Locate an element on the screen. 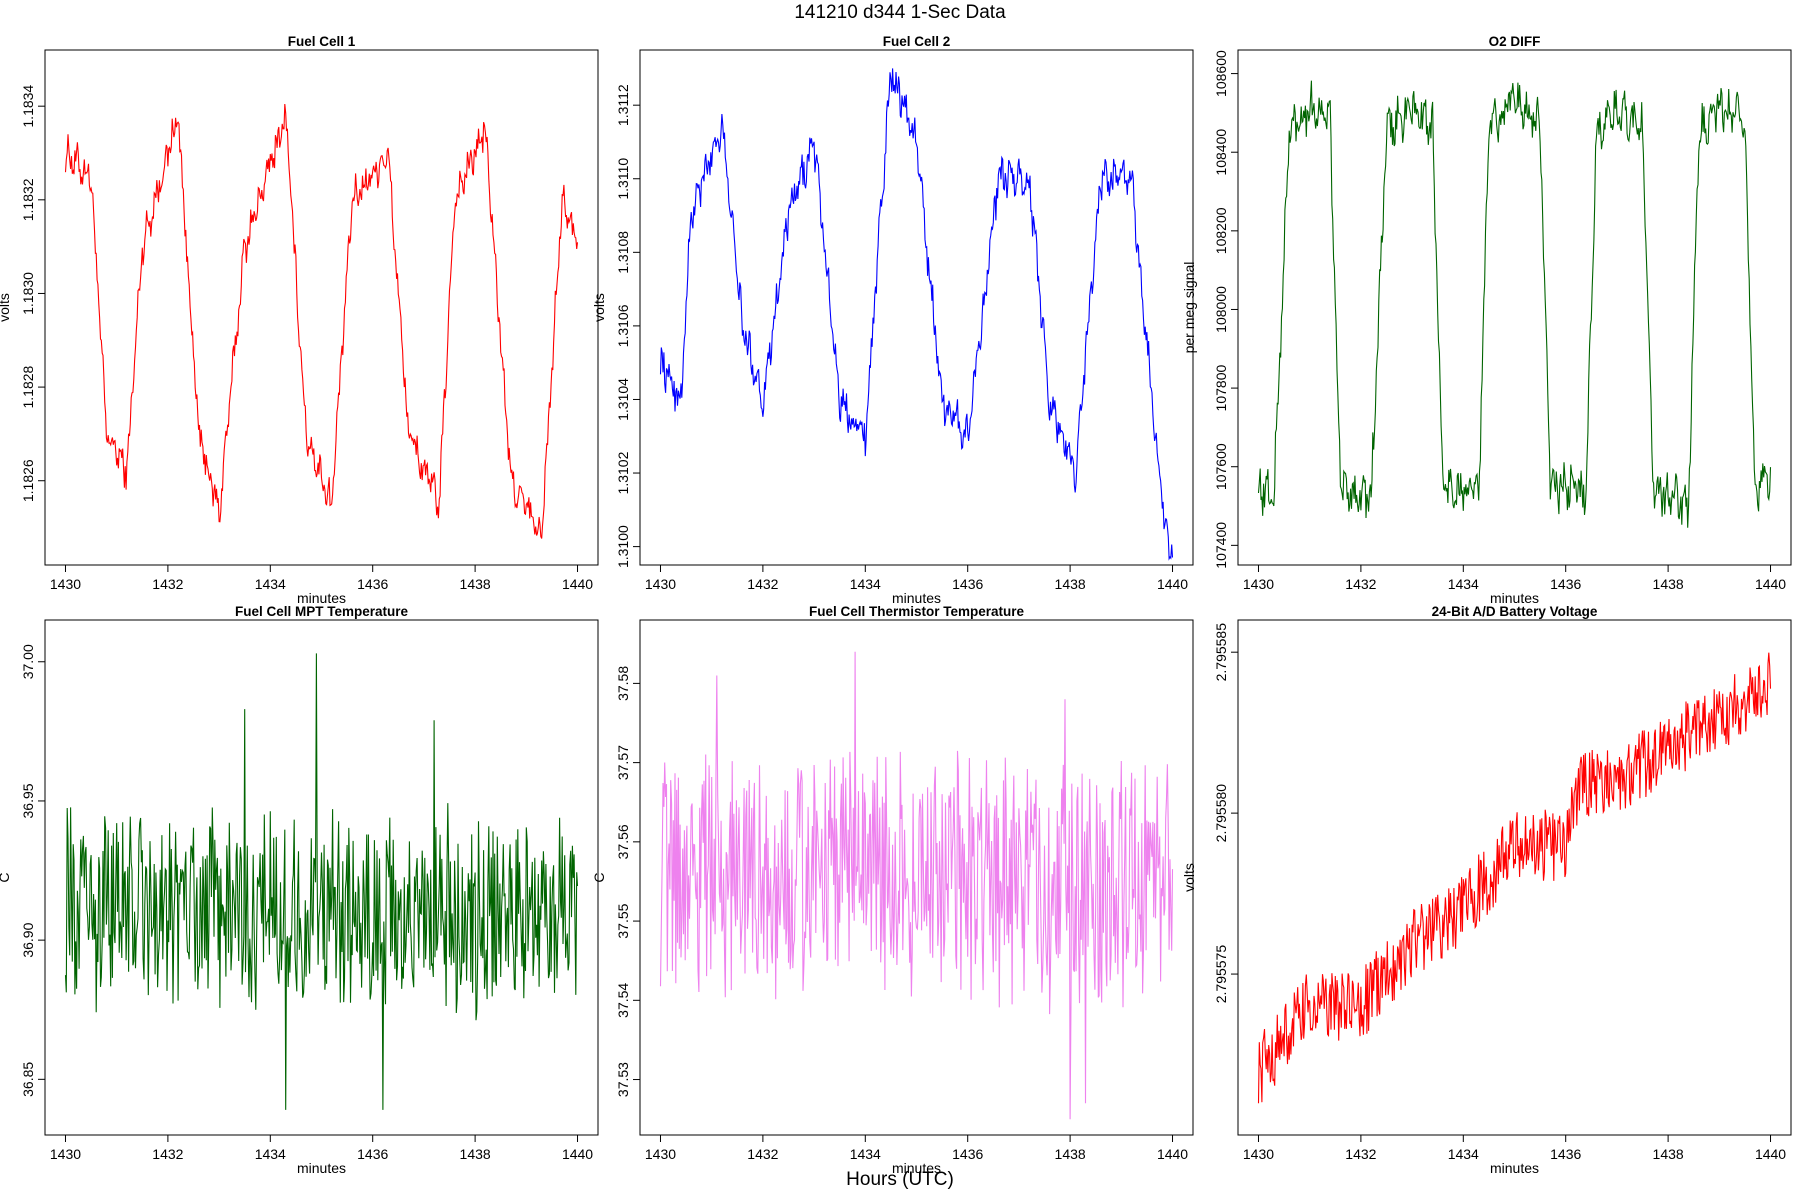 The image size is (1800, 1200). y-axis-label: per meg signal is located at coordinates (1189, 308).